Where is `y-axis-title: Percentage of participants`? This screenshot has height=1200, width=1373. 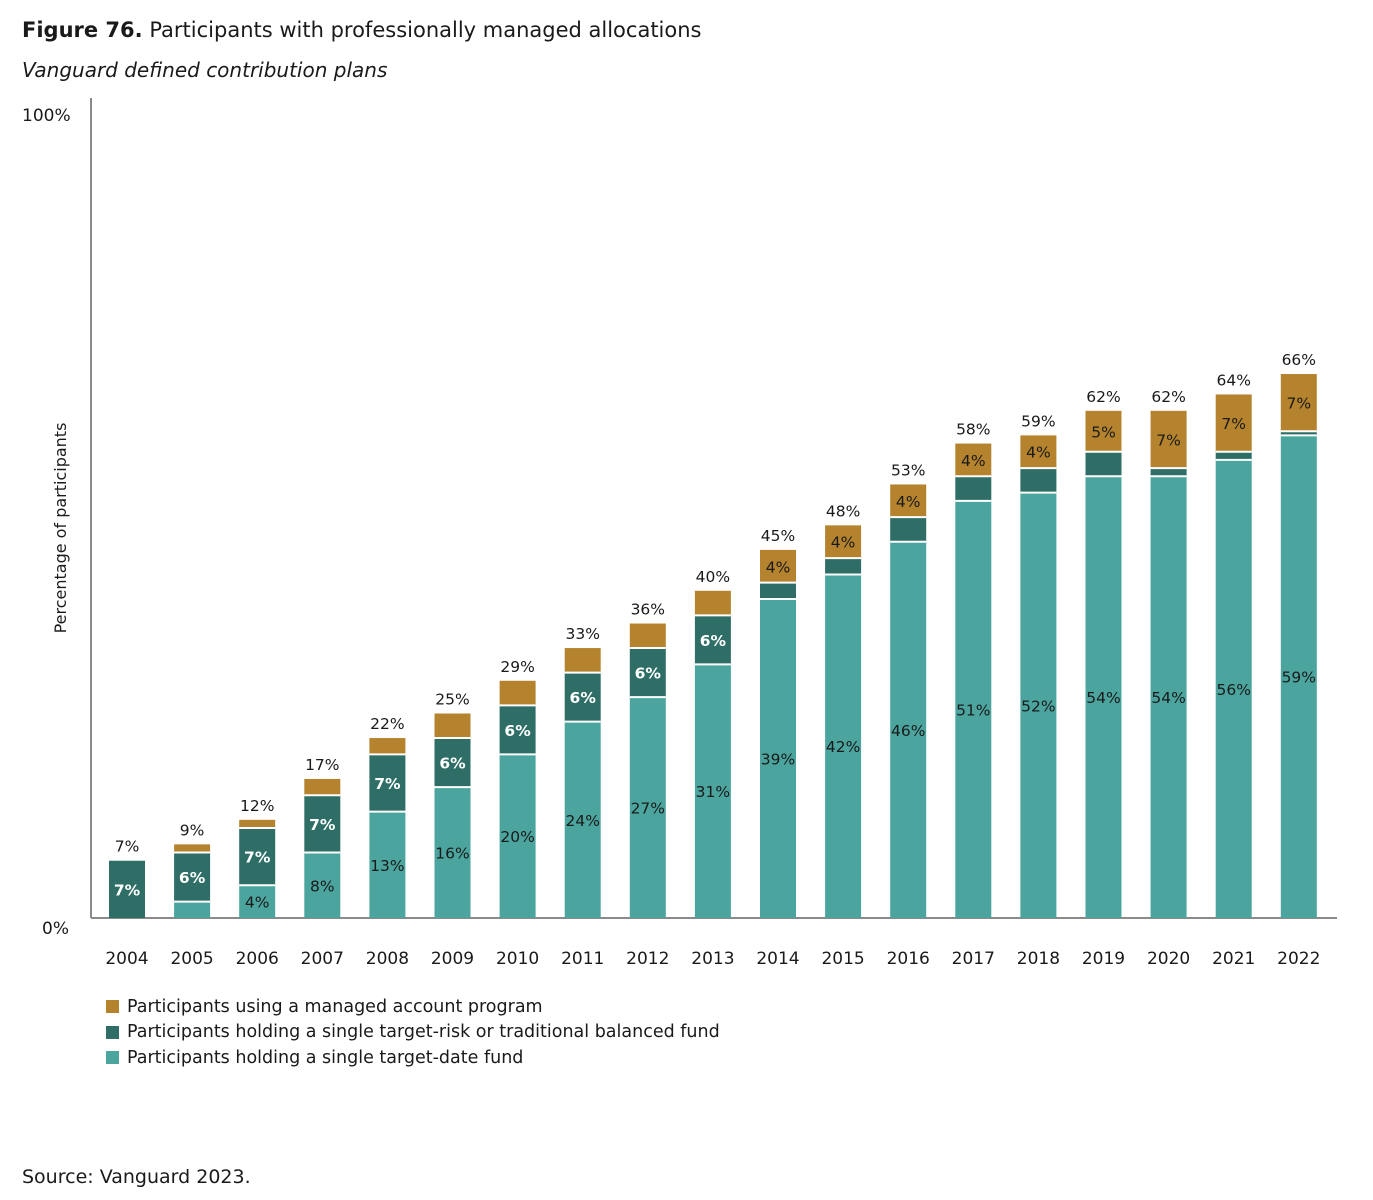
y-axis-title: Percentage of participants is located at coordinates (60, 528).